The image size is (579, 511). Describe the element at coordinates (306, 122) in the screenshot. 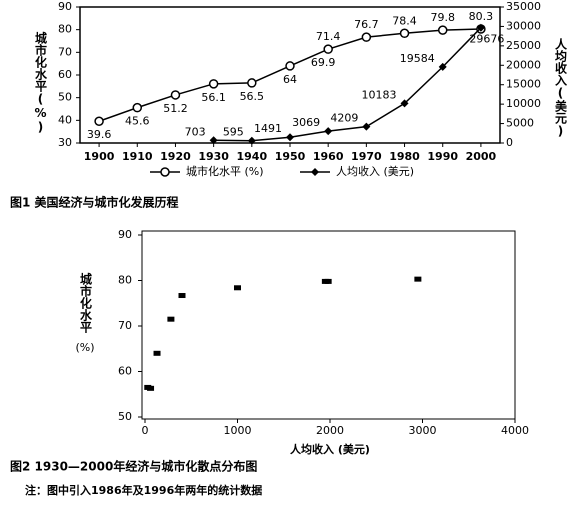

I see `data-label: 3069` at that location.